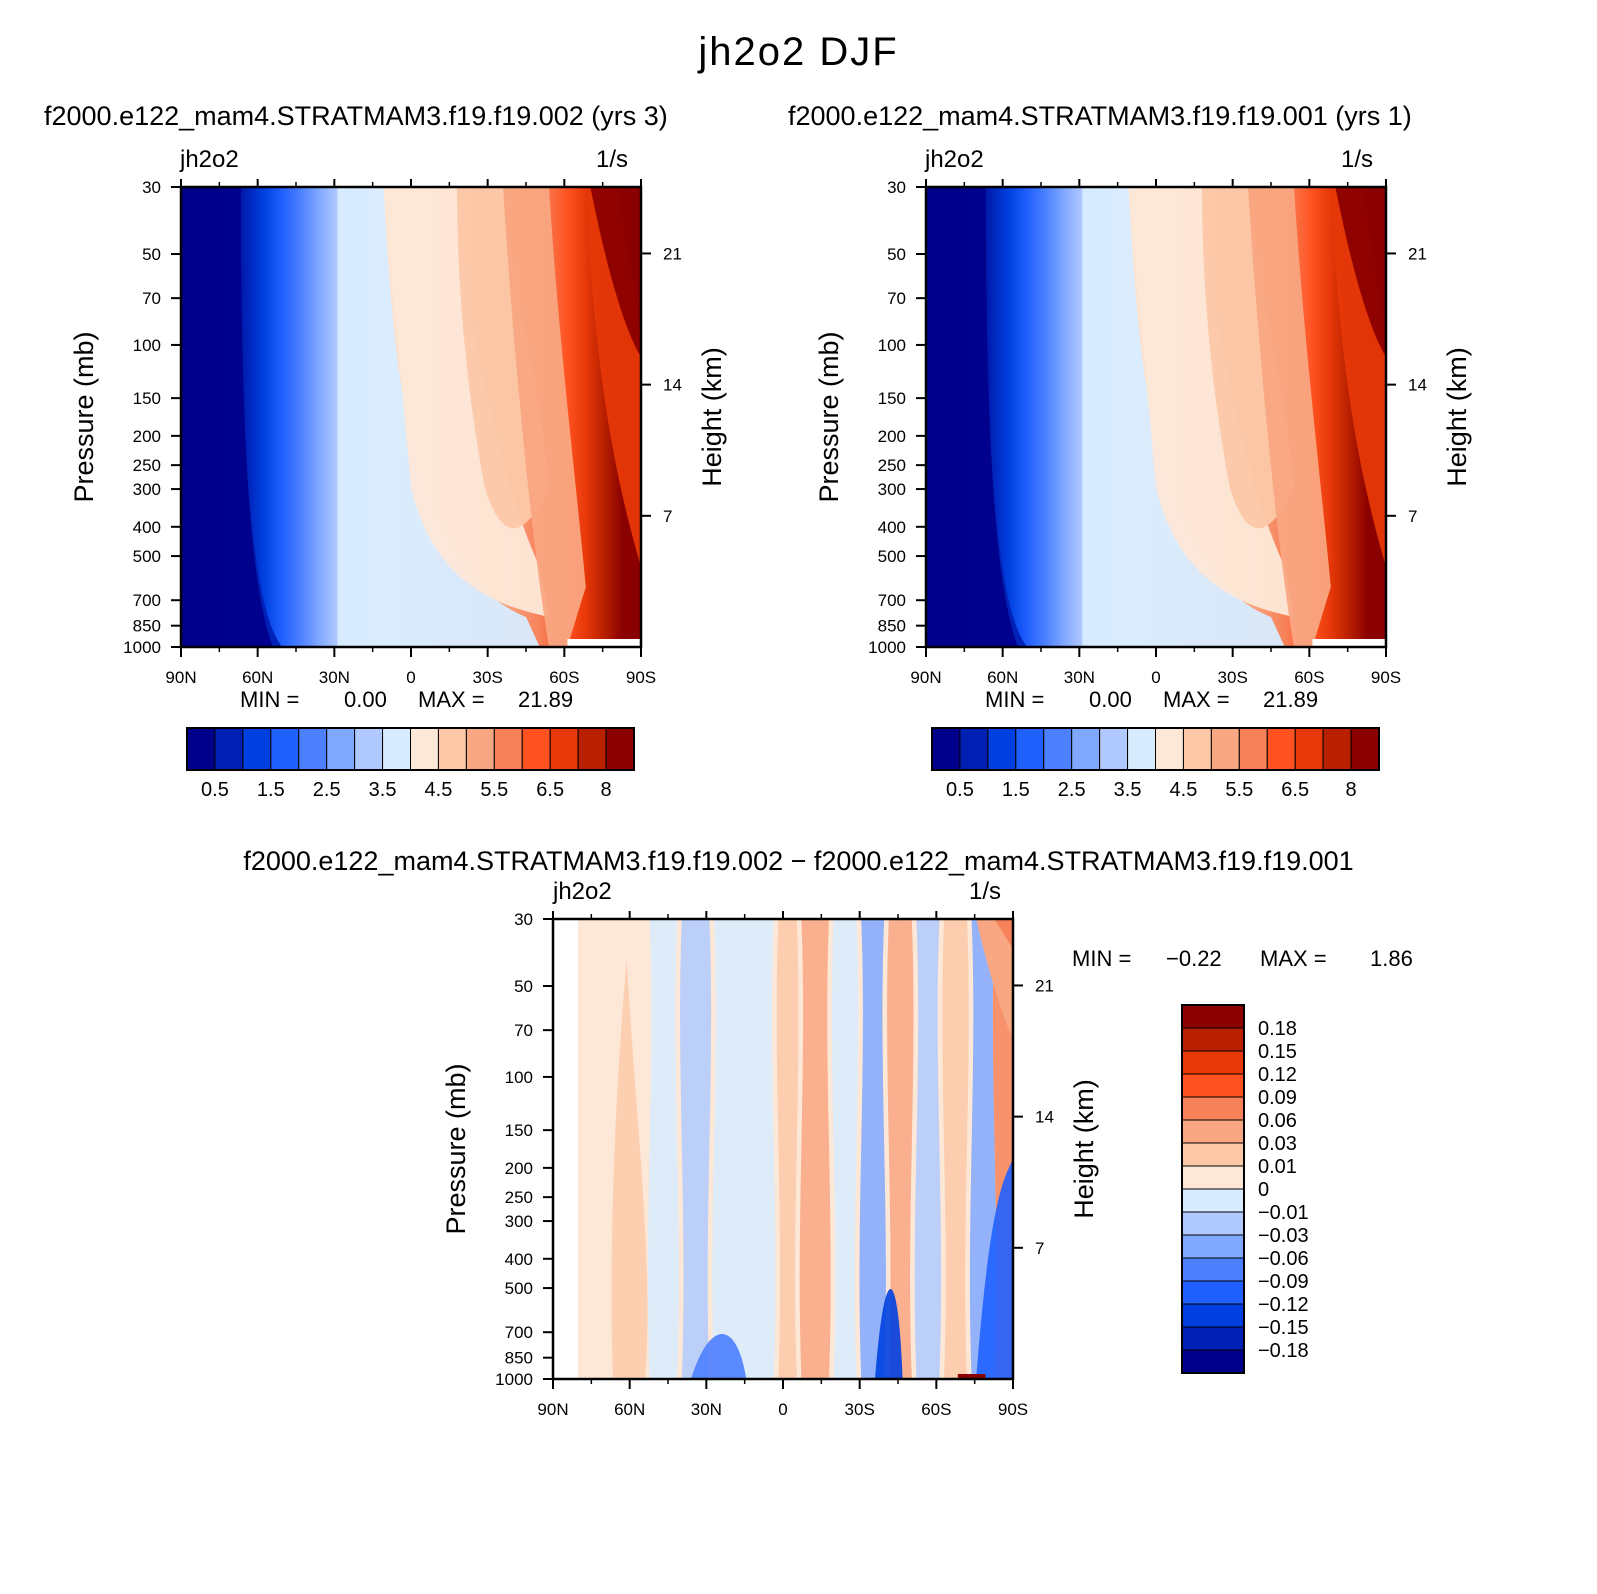  Describe the element at coordinates (1044, 985) in the screenshot. I see `p3-height-tick-label: 21` at that location.